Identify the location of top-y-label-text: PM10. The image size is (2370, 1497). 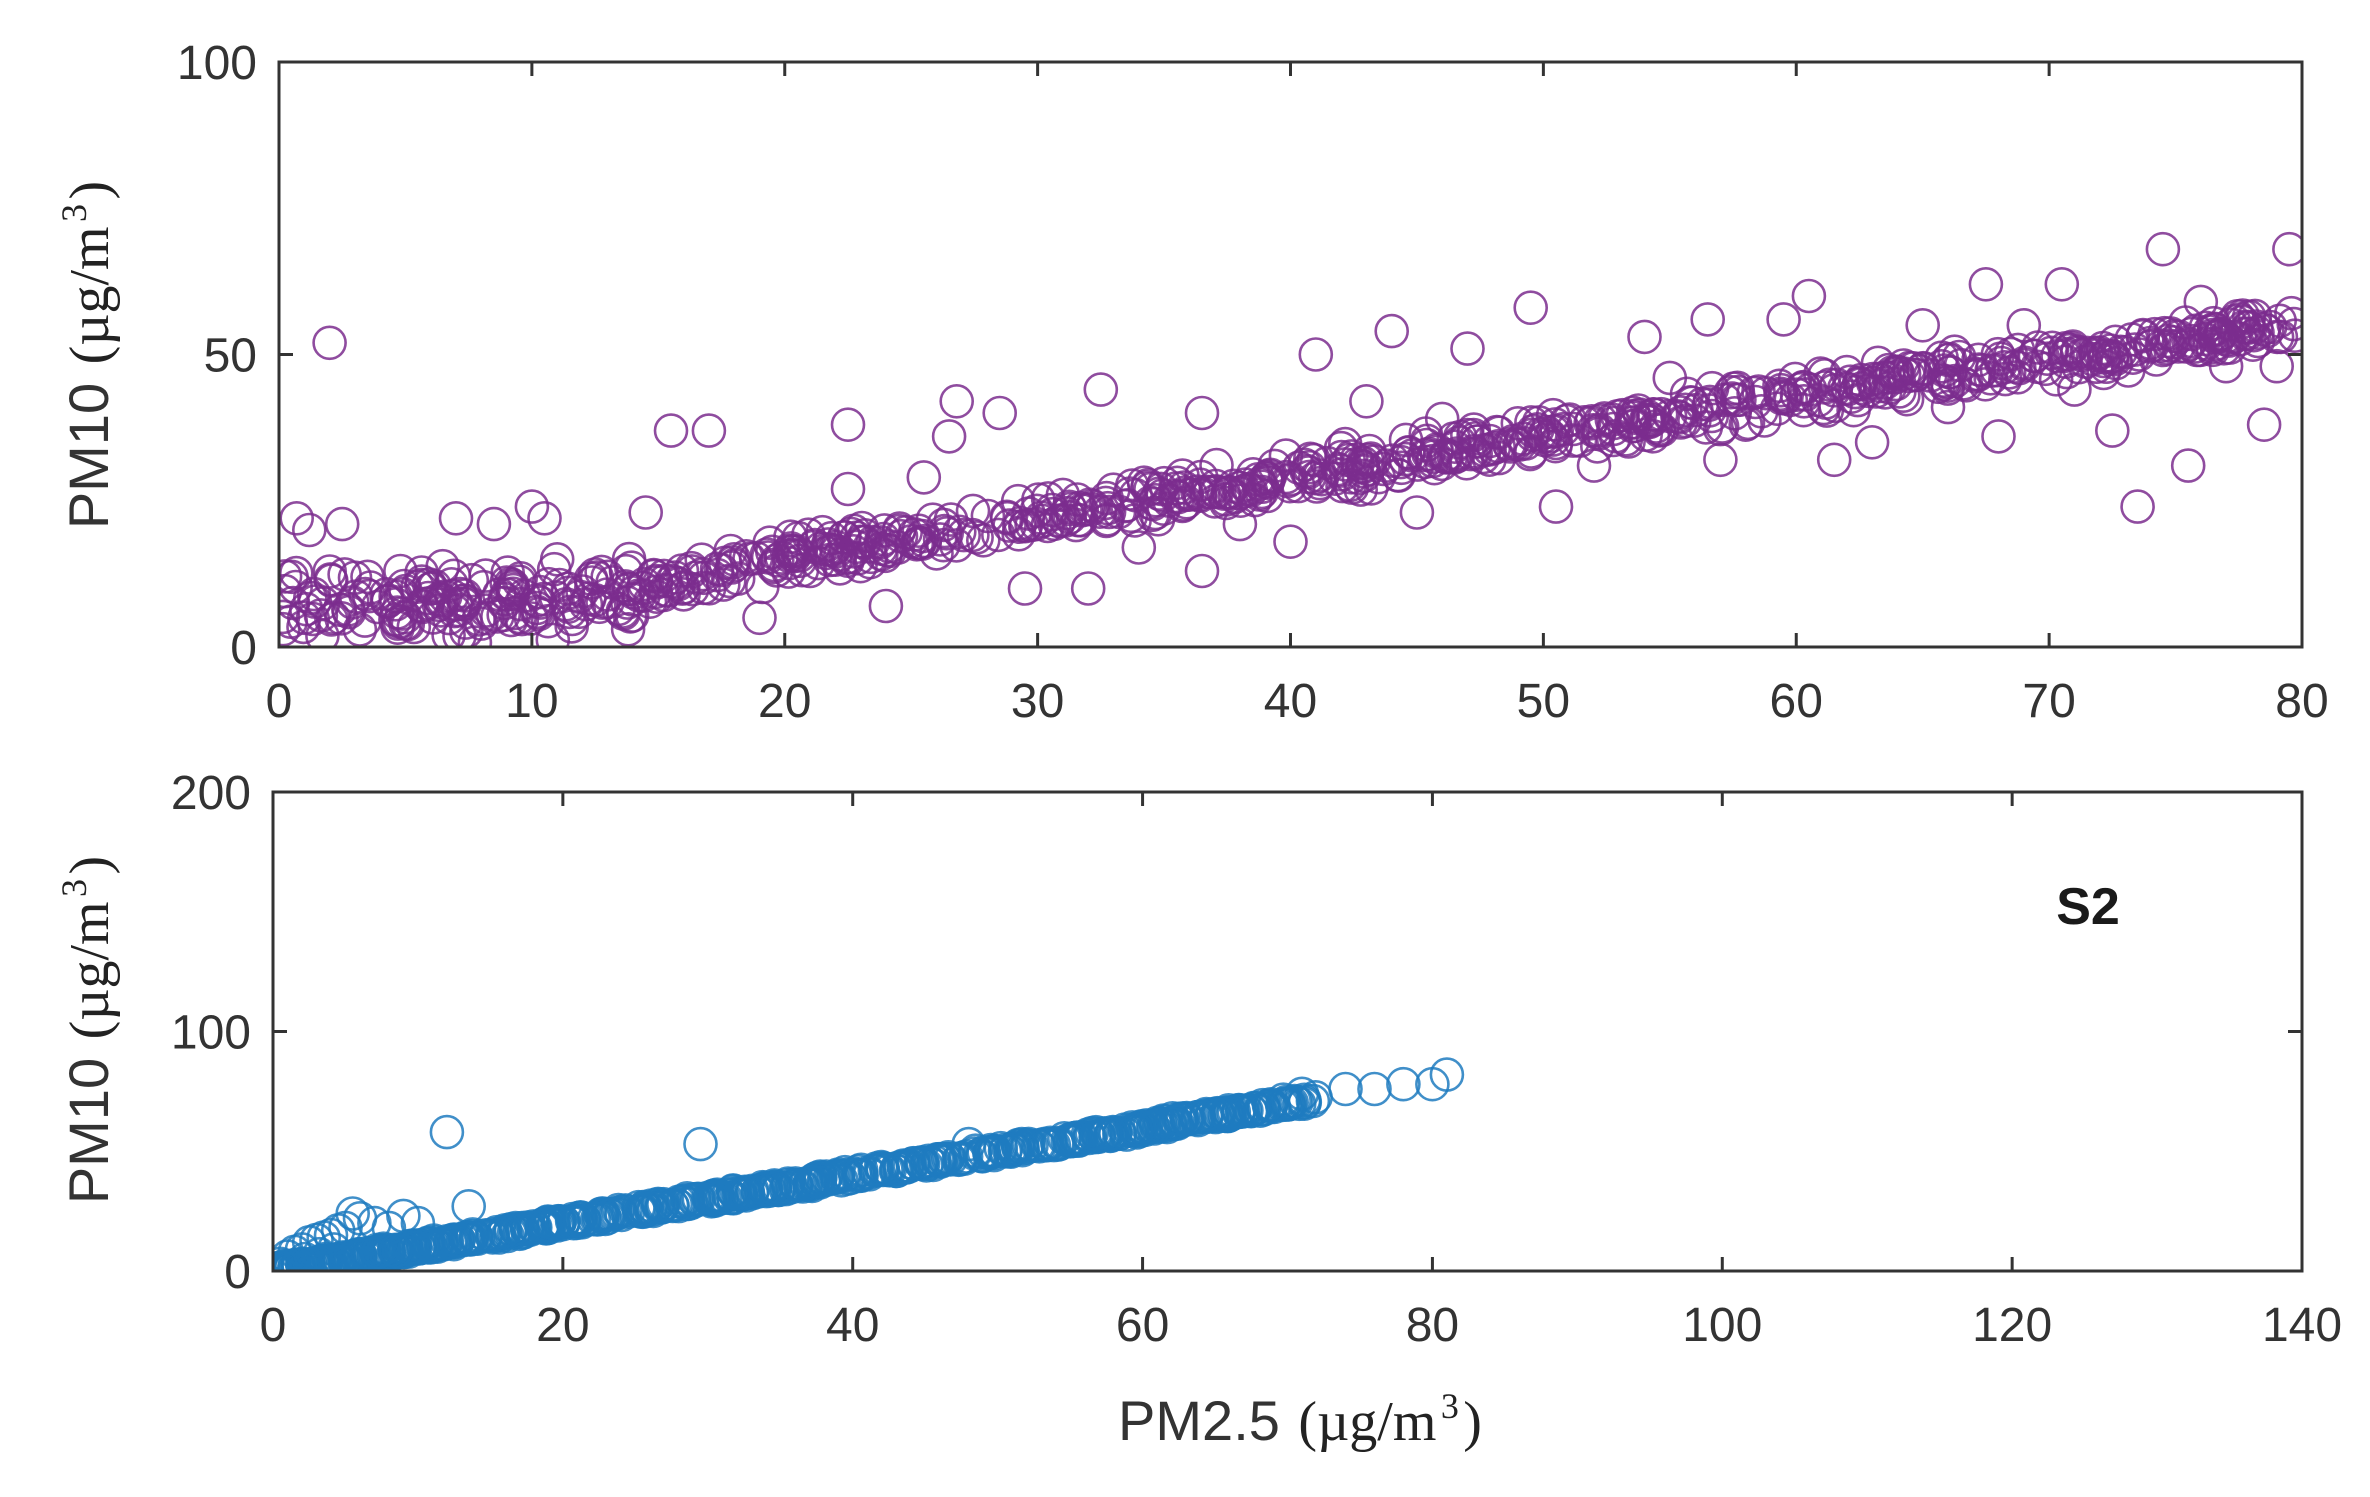
(88, 456).